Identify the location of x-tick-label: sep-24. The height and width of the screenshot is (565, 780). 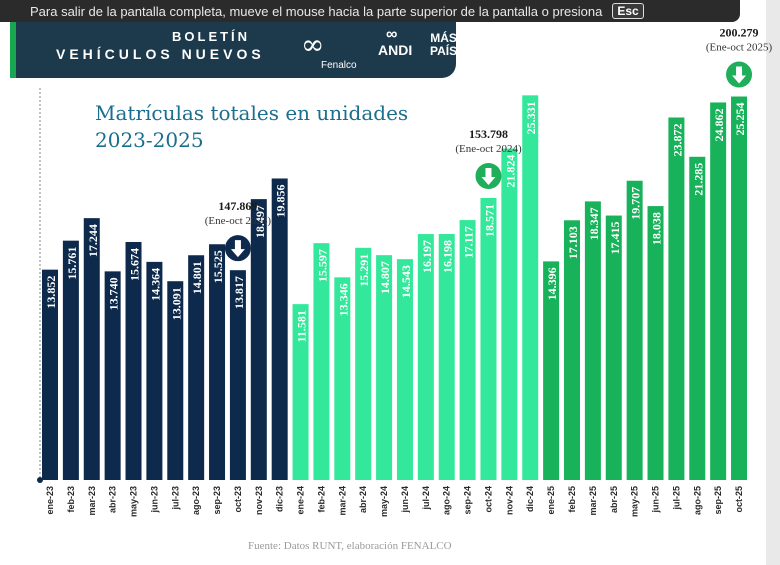
(468, 500).